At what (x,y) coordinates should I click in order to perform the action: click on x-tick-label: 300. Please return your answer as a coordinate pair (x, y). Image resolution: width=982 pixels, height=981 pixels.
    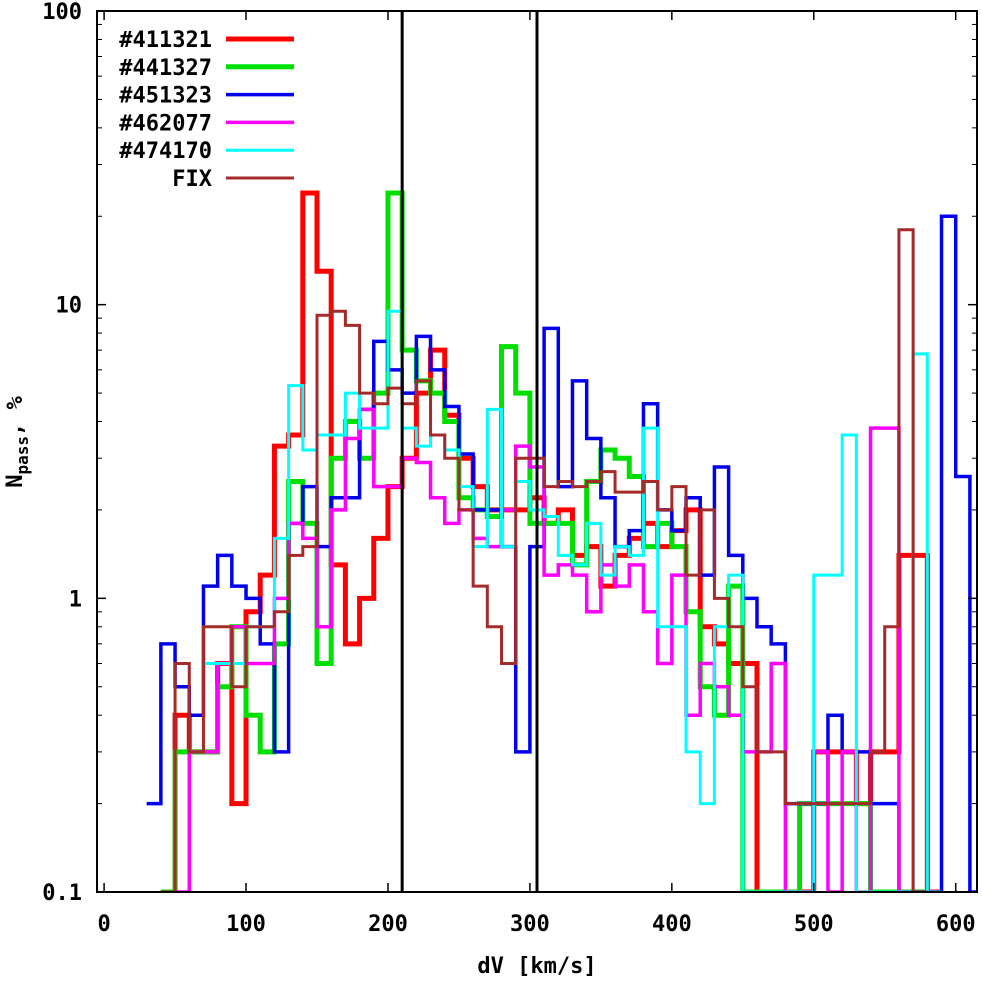
    Looking at the image, I should click on (530, 924).